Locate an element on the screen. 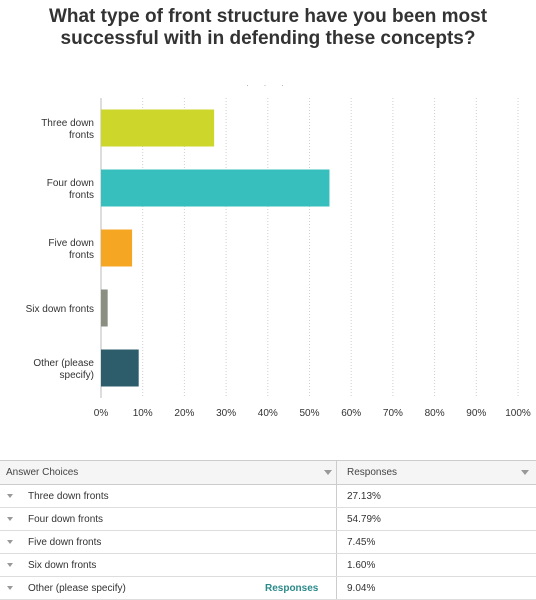  responses-header-label: Responses is located at coordinates (372, 472).